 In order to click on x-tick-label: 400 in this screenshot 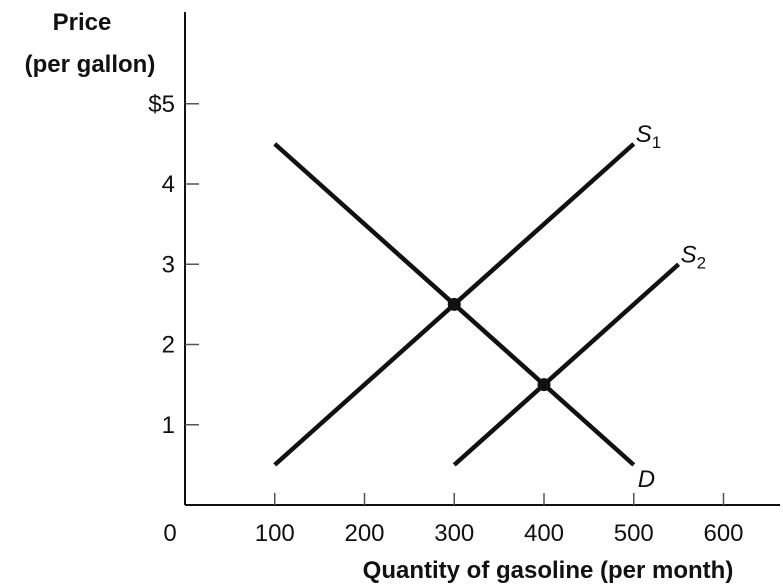, I will do `click(544, 533)`.